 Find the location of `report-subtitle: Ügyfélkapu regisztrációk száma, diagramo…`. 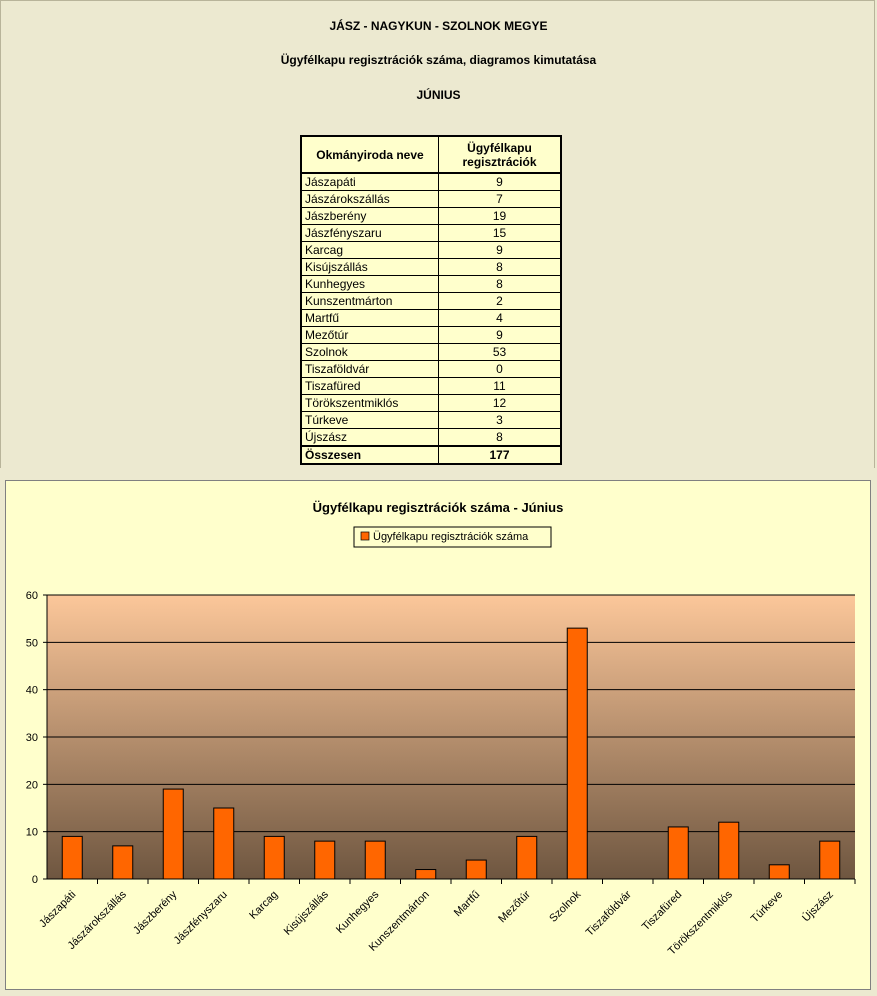

report-subtitle: Ügyfélkapu regisztrációk száma, diagramo… is located at coordinates (438, 60).